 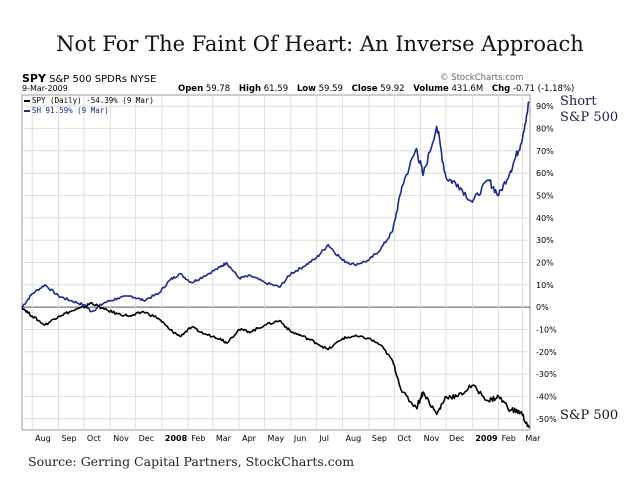 What do you see at coordinates (45, 88) in the screenshot?
I see `quote-date: 9-Mar-2009` at bounding box center [45, 88].